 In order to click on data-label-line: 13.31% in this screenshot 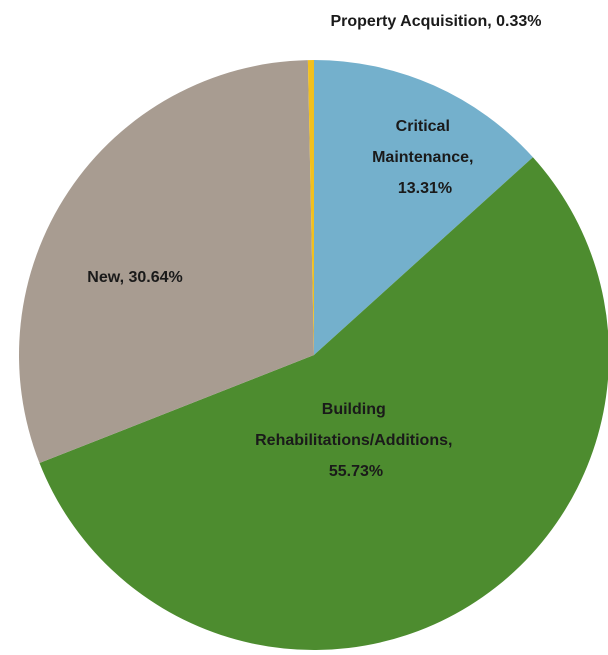, I will do `click(425, 188)`.